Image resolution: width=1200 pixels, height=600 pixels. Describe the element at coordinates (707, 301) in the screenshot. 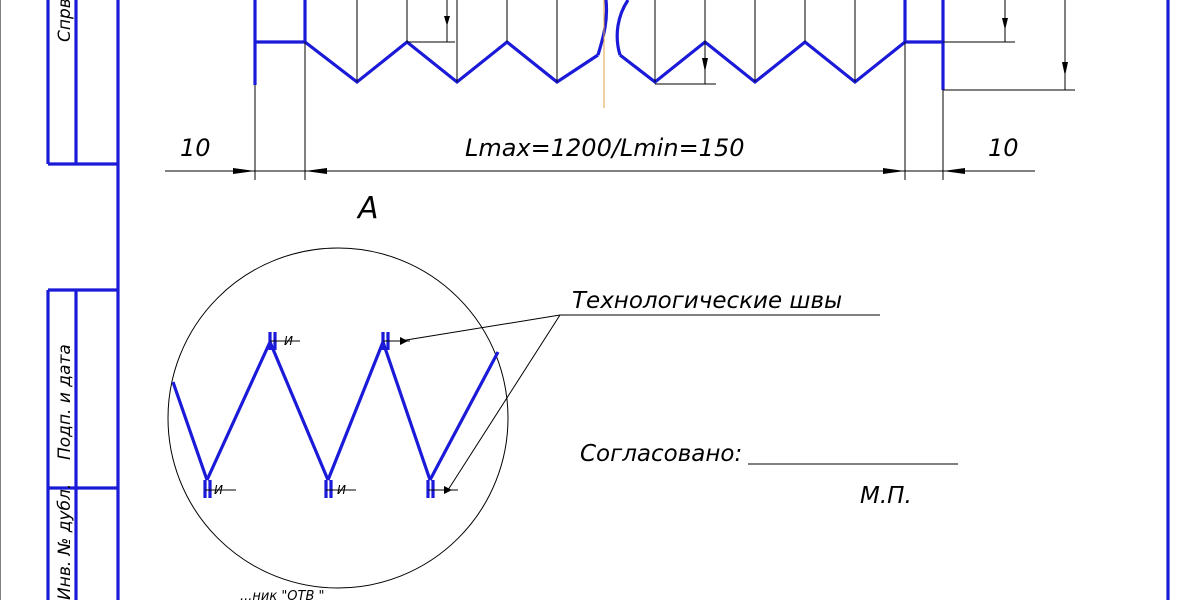

I see `weld-note: Технологические швы` at that location.